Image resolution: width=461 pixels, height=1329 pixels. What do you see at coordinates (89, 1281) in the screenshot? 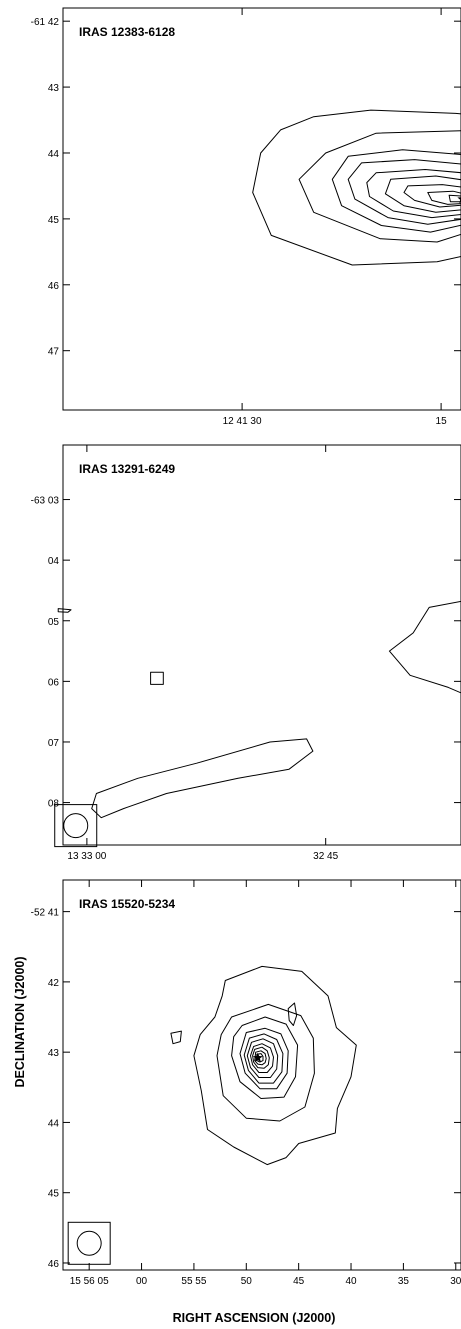
I see `x-tick-label: 15 56 05` at bounding box center [89, 1281].